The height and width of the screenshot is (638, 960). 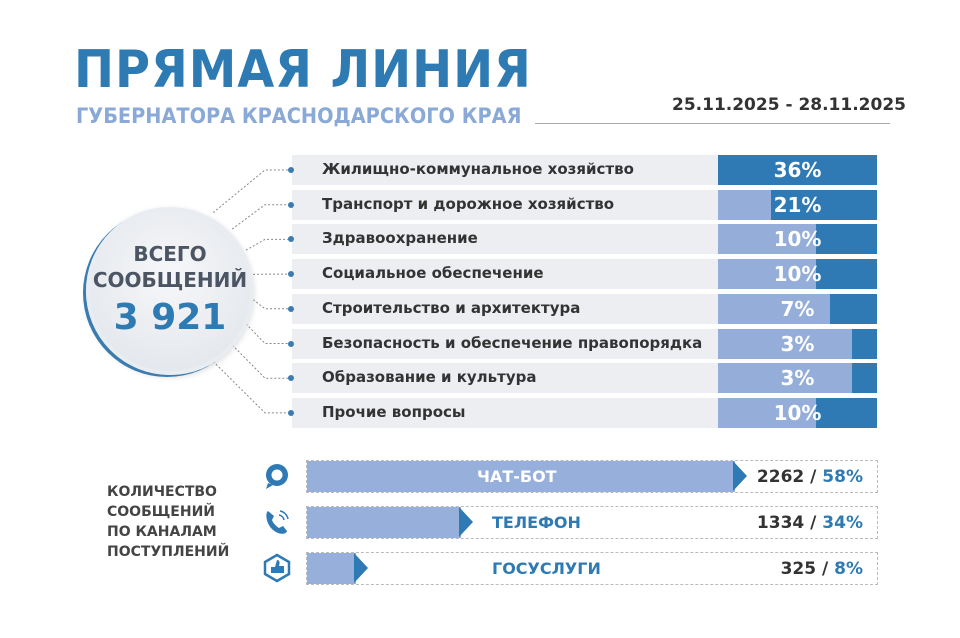 I want to click on category-label: Прочие вопросы, so click(x=394, y=411).